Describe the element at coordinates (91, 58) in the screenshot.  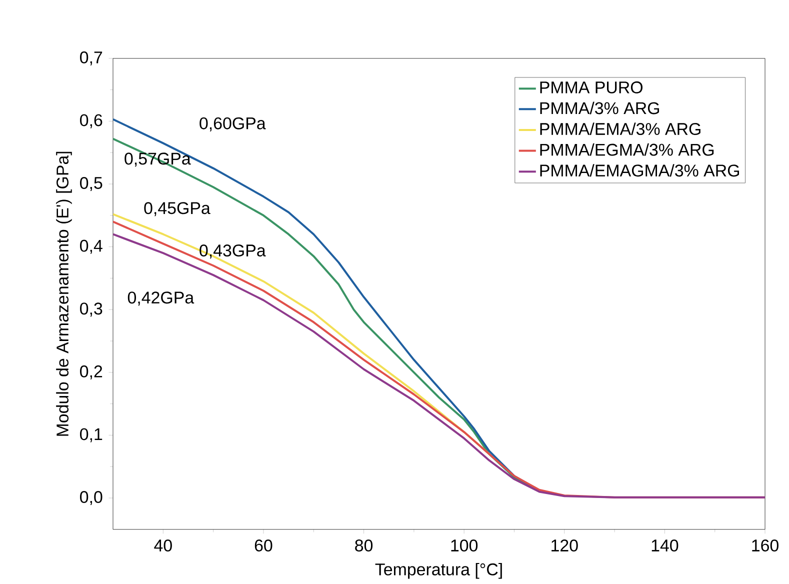
I see `y-tick-label: 0,7` at that location.